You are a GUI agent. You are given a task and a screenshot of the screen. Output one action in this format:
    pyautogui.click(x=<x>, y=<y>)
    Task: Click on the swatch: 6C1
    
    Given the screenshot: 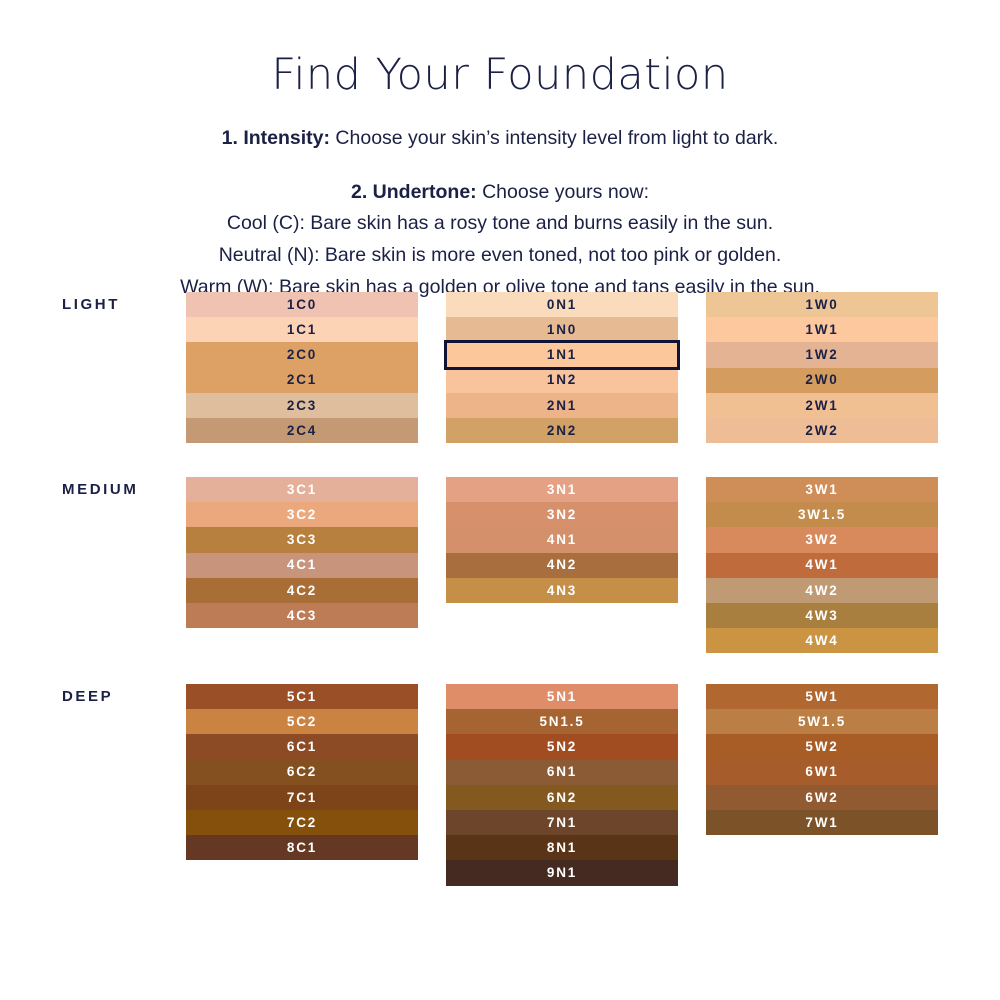 What is the action you would take?
    pyautogui.click(x=302, y=747)
    